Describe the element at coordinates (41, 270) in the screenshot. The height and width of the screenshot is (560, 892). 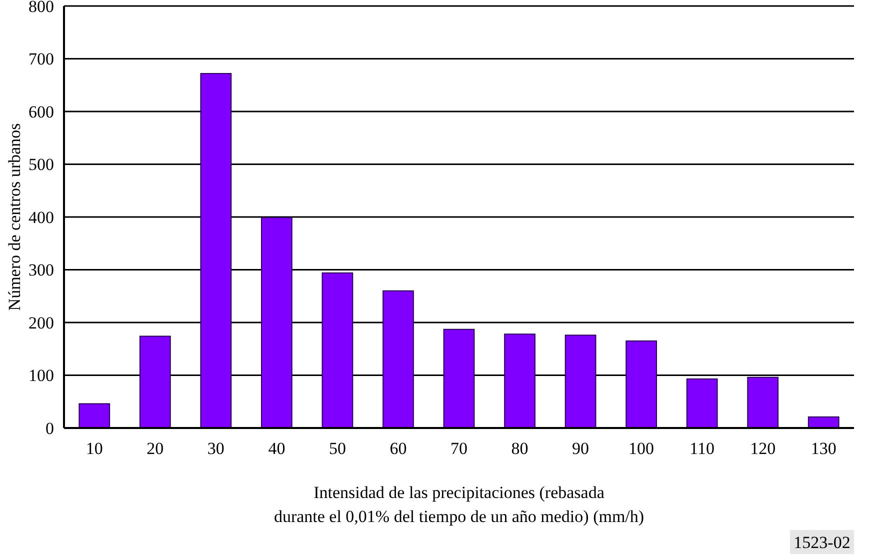
I see `y-tick-label: 300` at that location.